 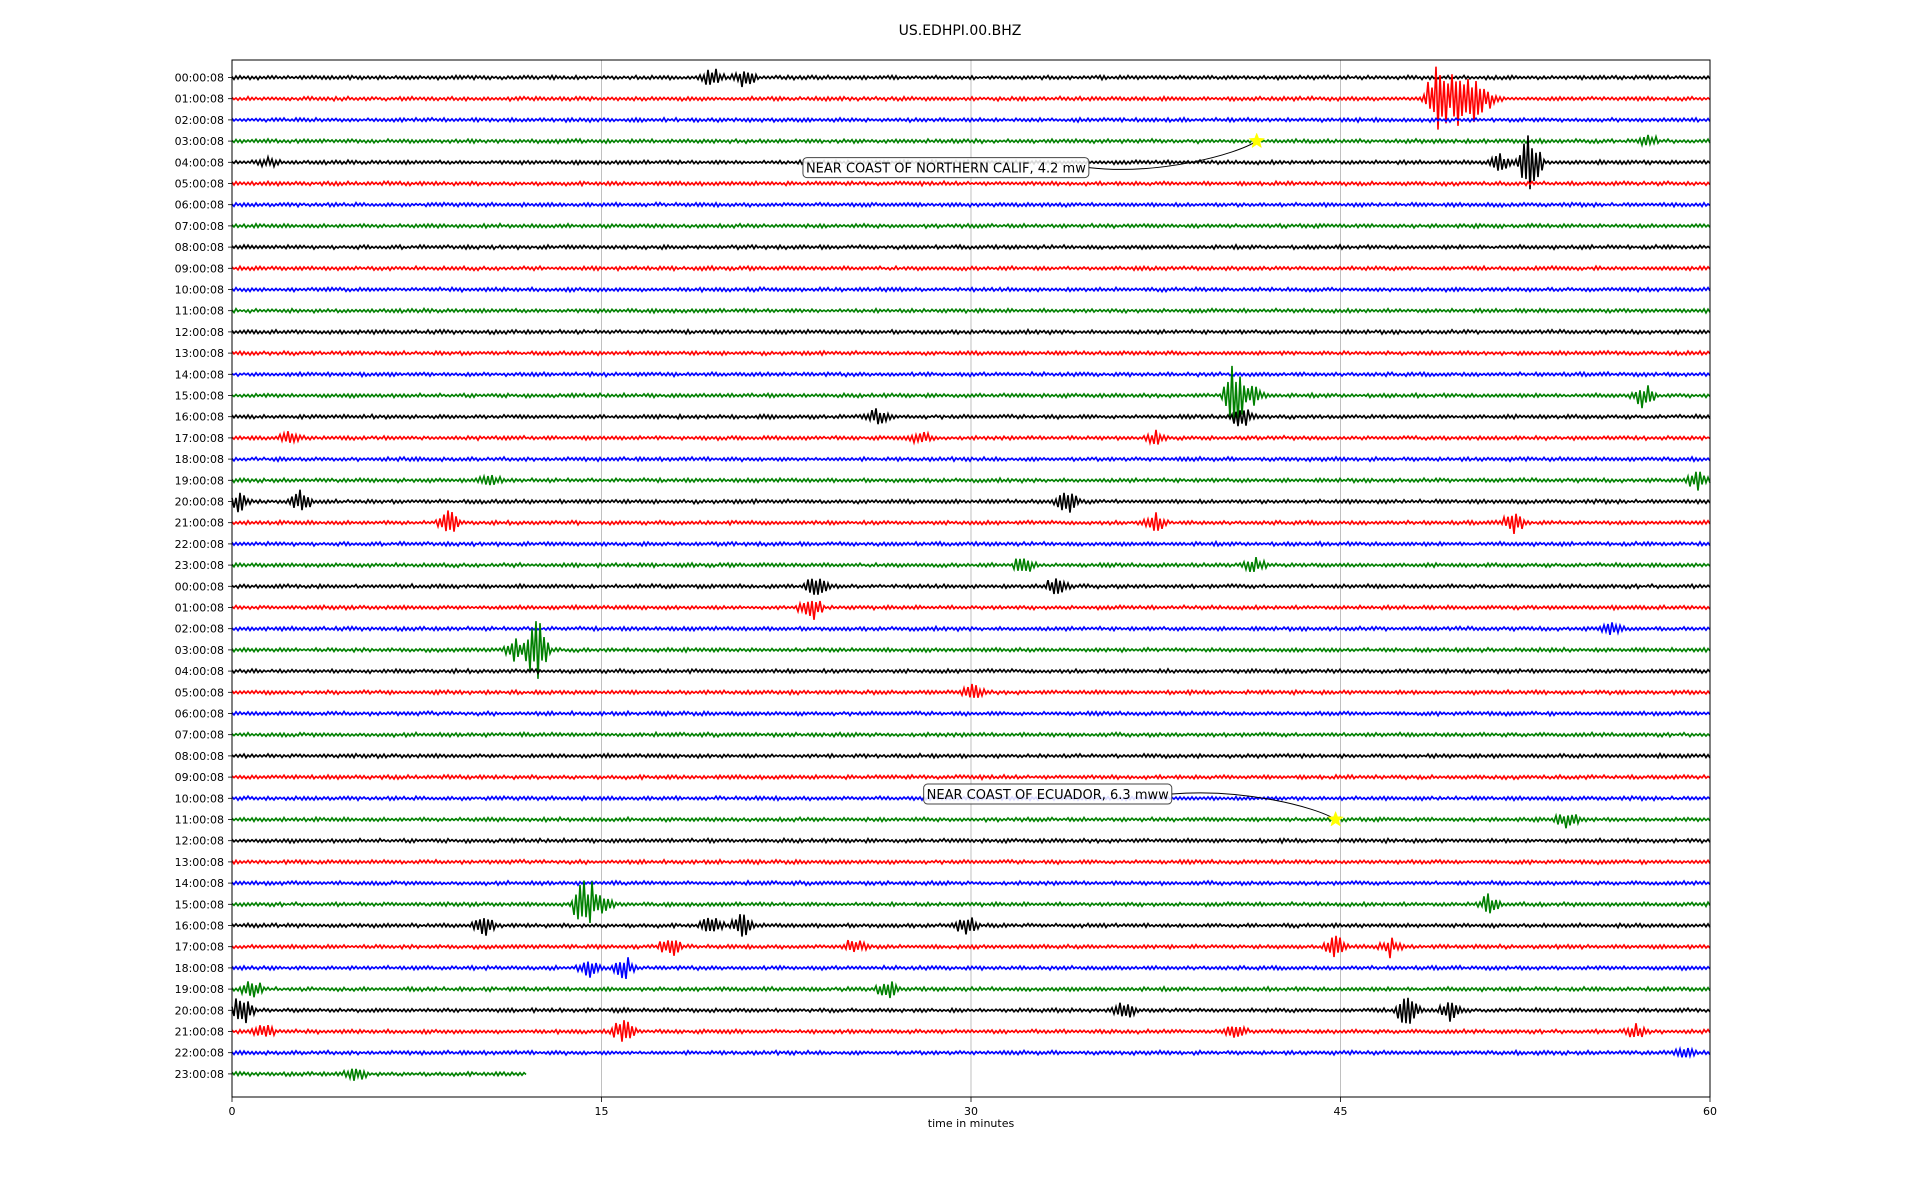 What do you see at coordinates (199, 184) in the screenshot?
I see `row-label-5: 05:00:08` at bounding box center [199, 184].